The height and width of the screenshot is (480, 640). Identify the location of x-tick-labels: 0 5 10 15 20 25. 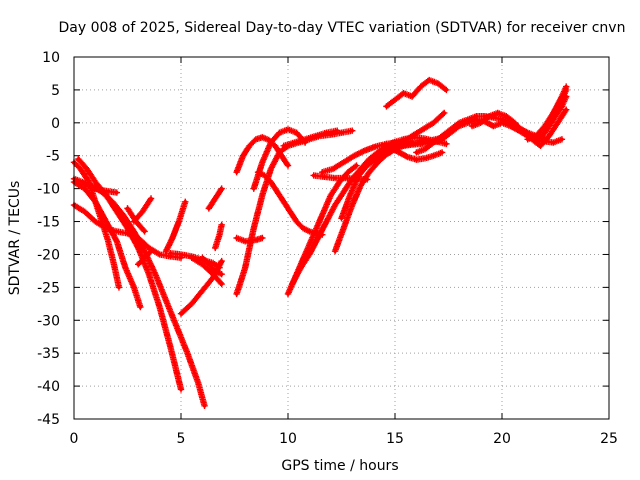
(344, 439).